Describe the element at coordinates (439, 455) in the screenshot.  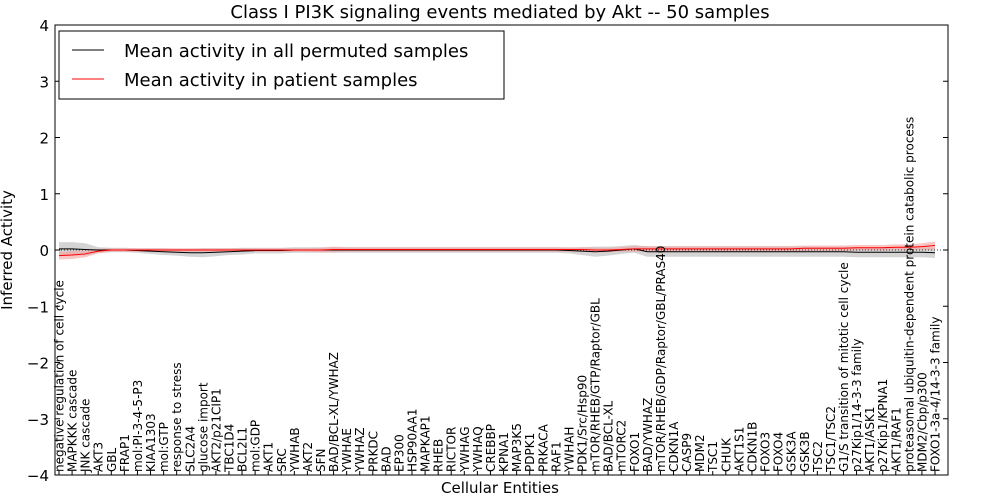
I see `x-tick-label: RHEB` at that location.